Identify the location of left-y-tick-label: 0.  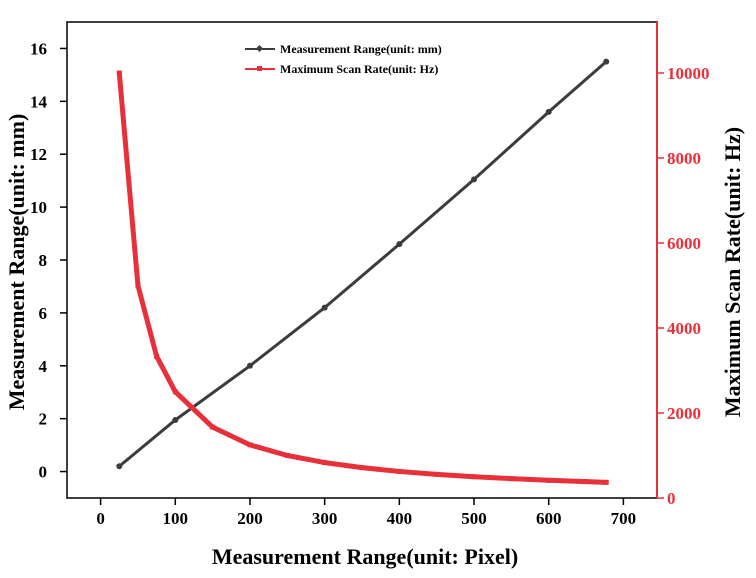
(43, 472).